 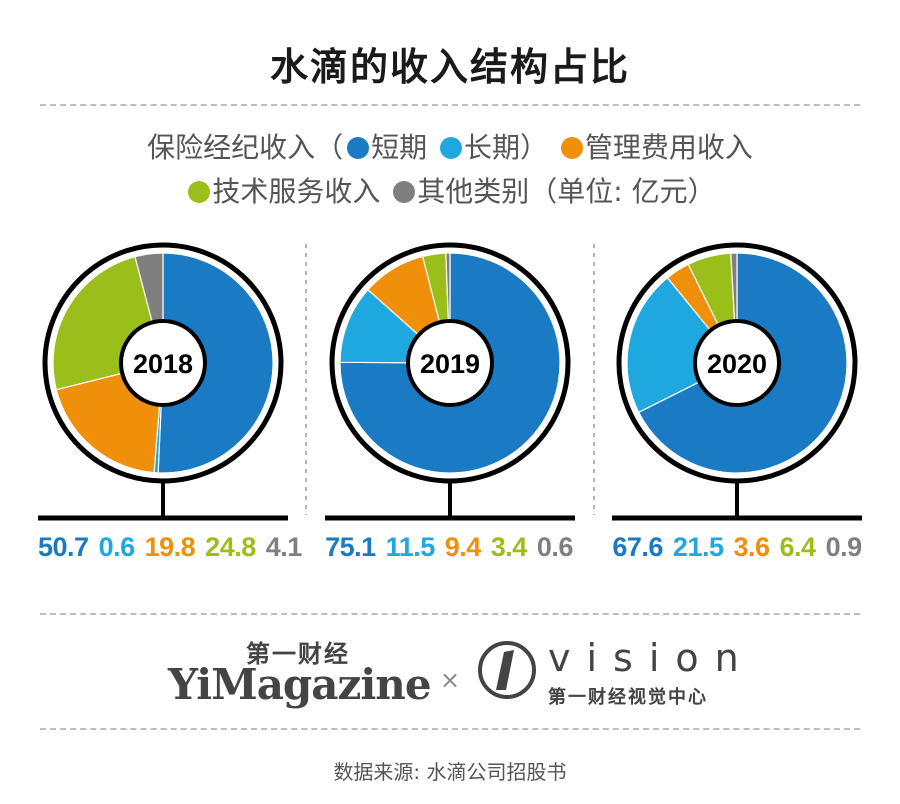 I want to click on pie-year-label-2018: 2018, so click(x=163, y=364).